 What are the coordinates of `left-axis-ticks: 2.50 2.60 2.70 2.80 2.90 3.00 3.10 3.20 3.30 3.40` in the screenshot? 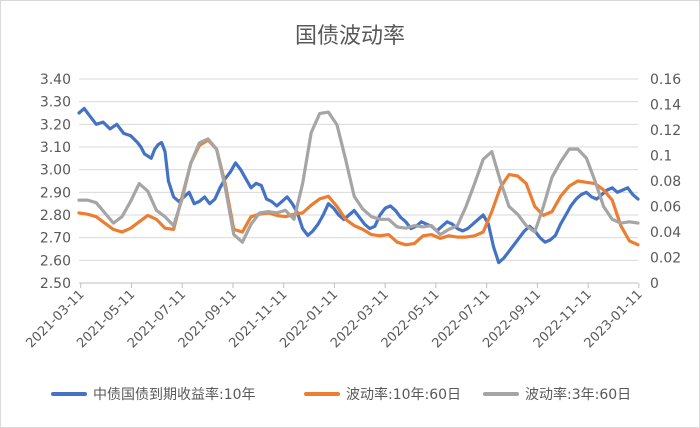 It's located at (55, 182).